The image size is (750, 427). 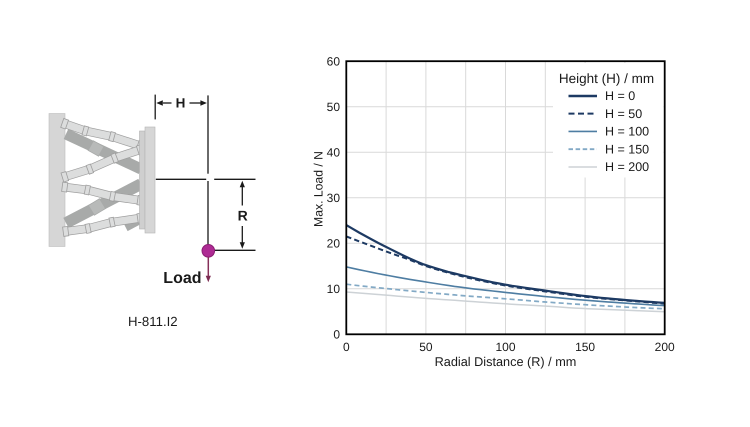 What do you see at coordinates (623, 114) in the screenshot?
I see `svg-text: H = 50` at bounding box center [623, 114].